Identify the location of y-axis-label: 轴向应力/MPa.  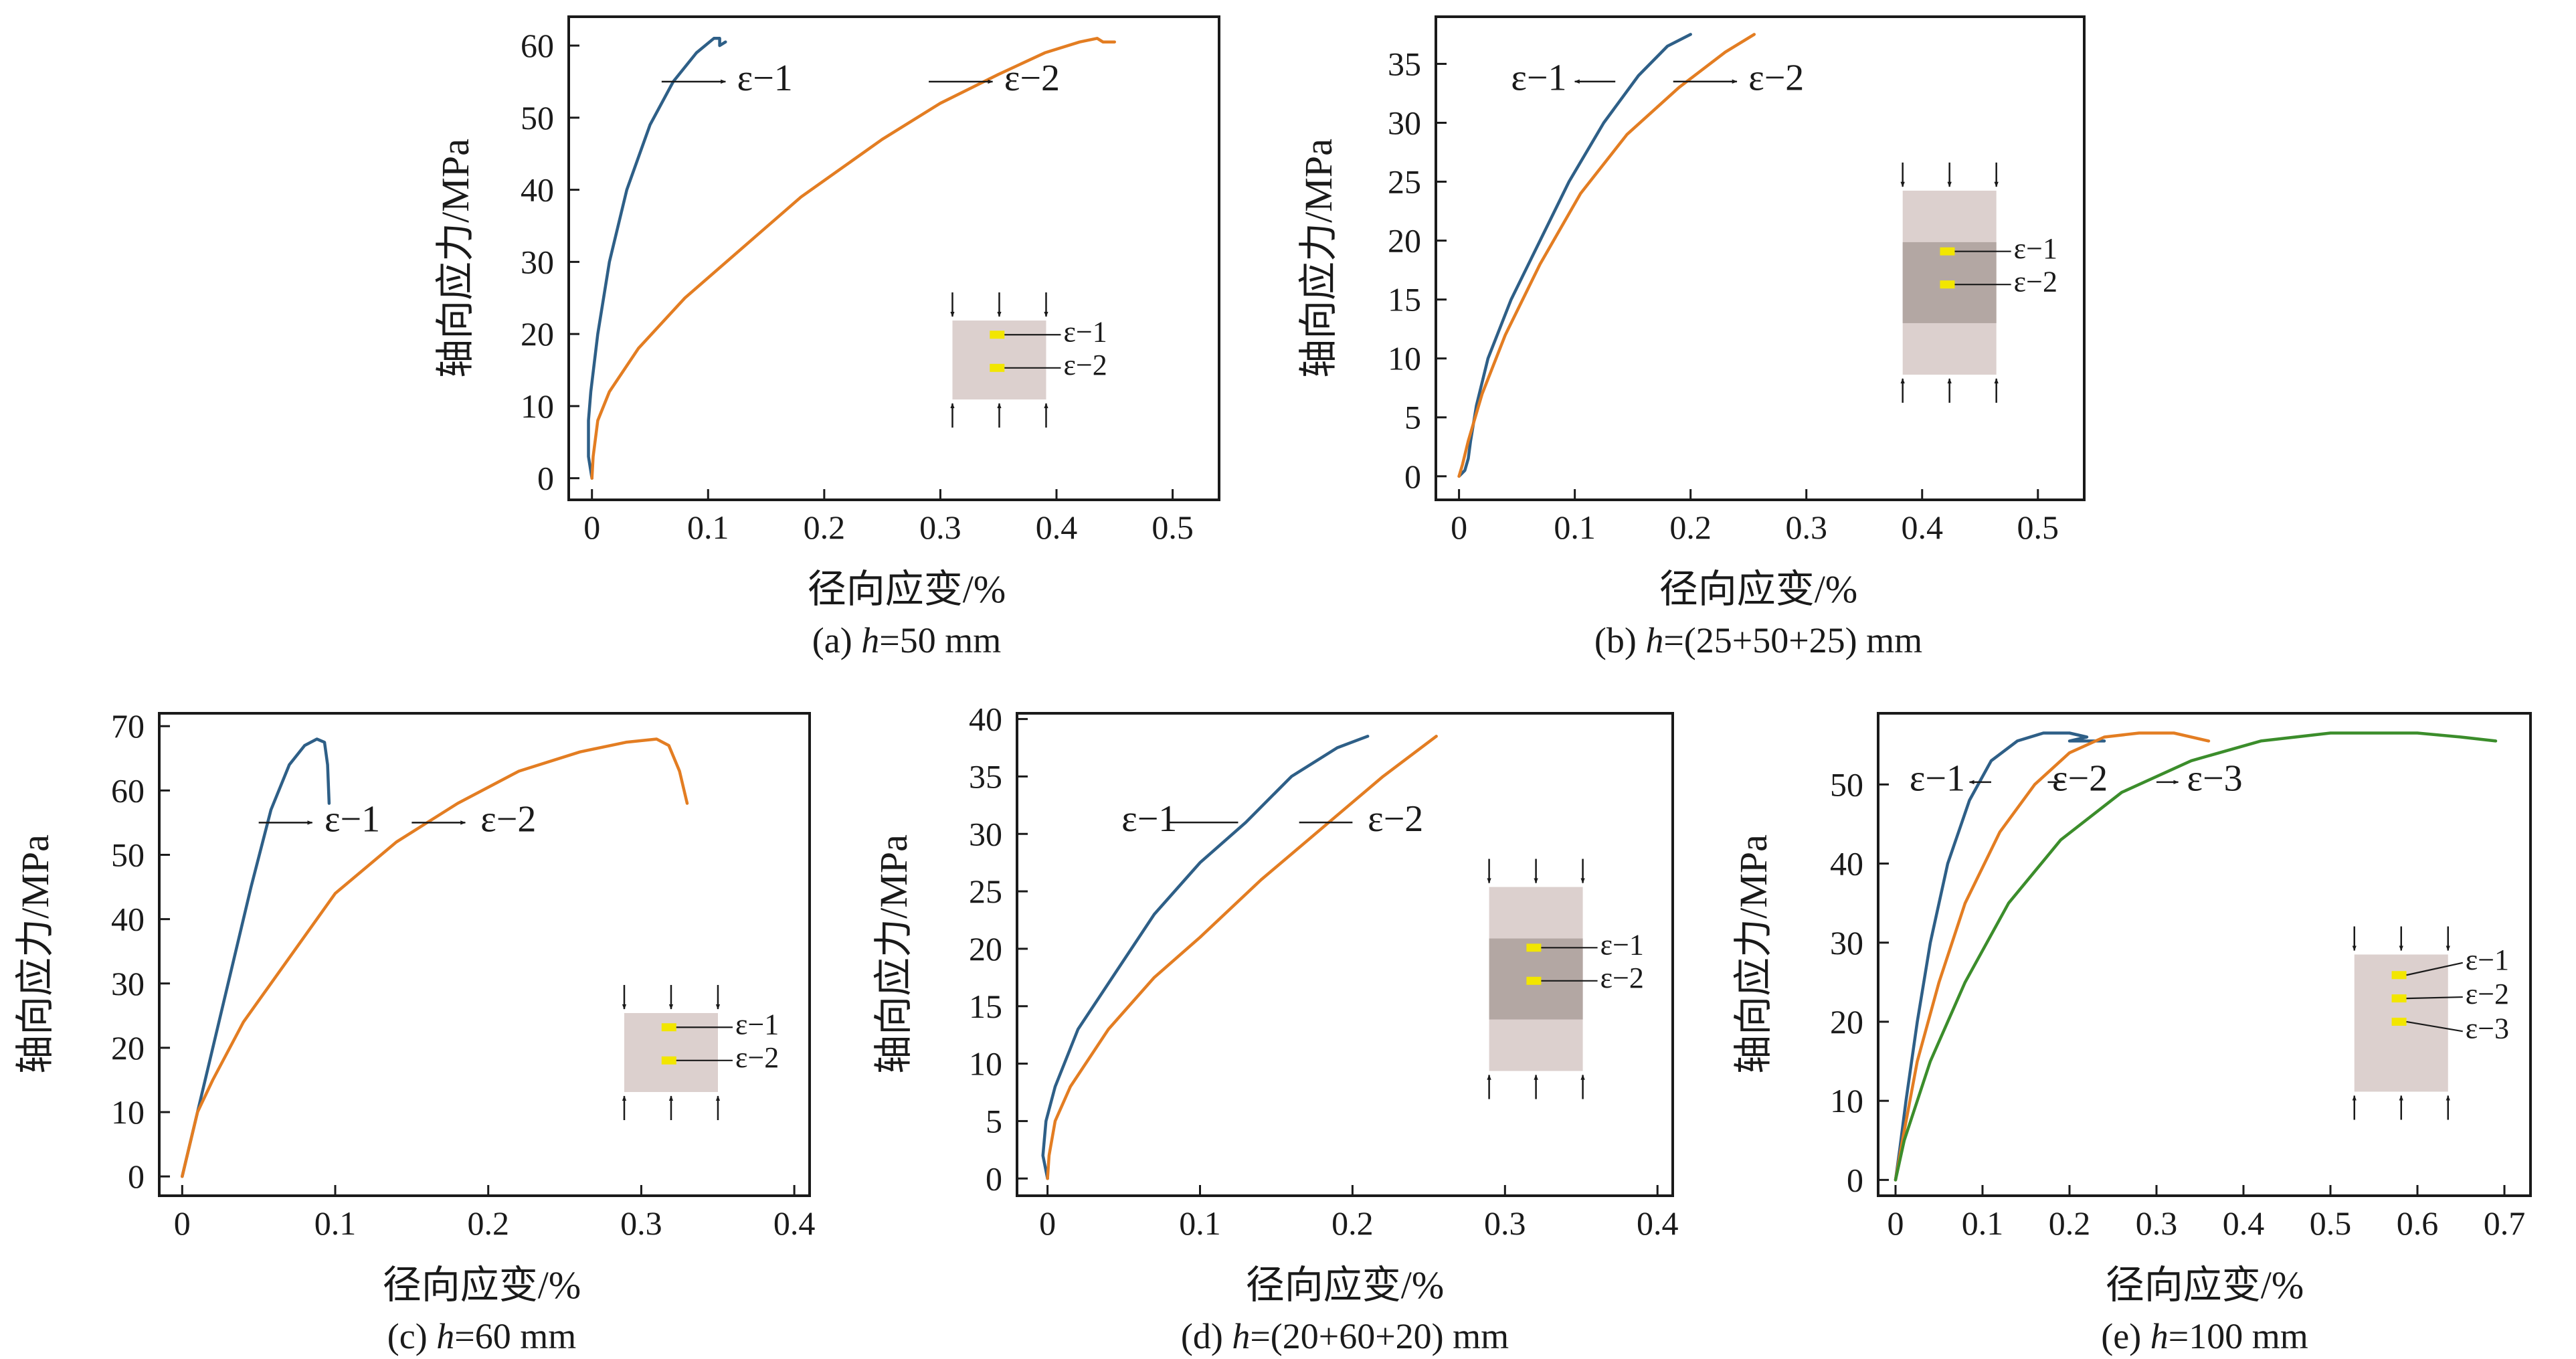
(1754, 954).